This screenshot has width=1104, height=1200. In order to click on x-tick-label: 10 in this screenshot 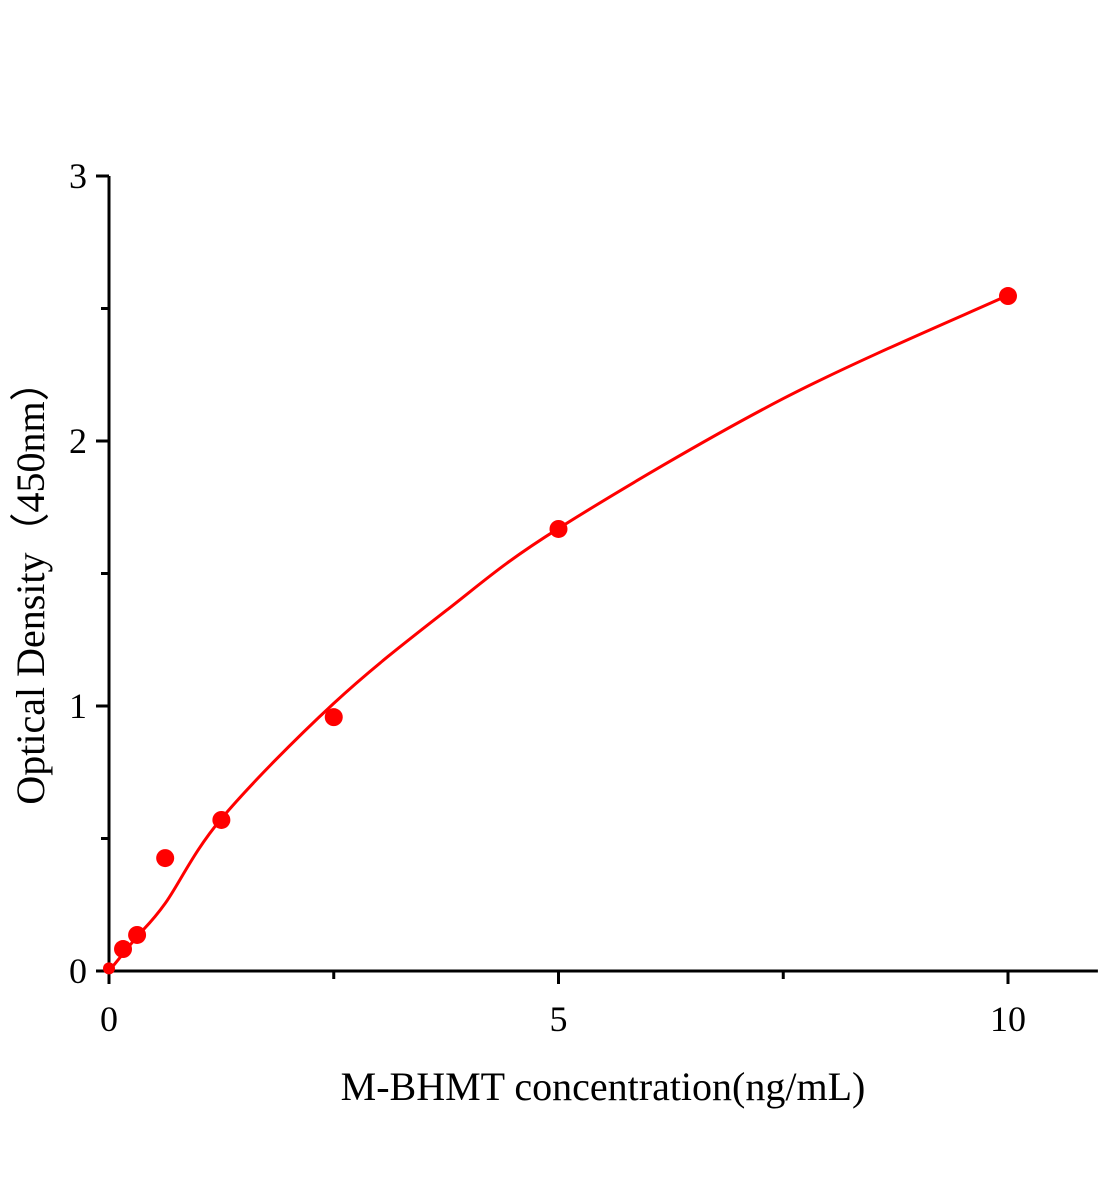, I will do `click(1008, 1019)`.